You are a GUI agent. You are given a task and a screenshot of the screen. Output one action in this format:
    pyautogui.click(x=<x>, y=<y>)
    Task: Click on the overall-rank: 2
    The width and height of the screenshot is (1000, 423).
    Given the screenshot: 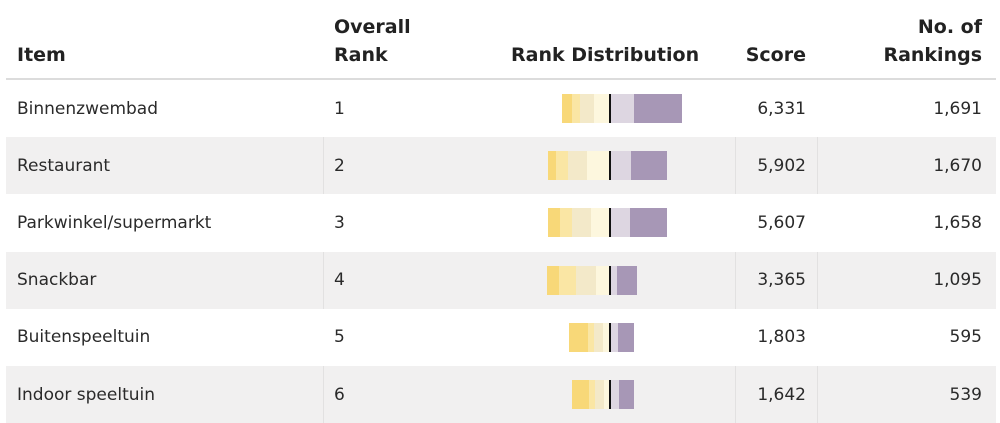 What is the action you would take?
    pyautogui.click(x=339, y=165)
    